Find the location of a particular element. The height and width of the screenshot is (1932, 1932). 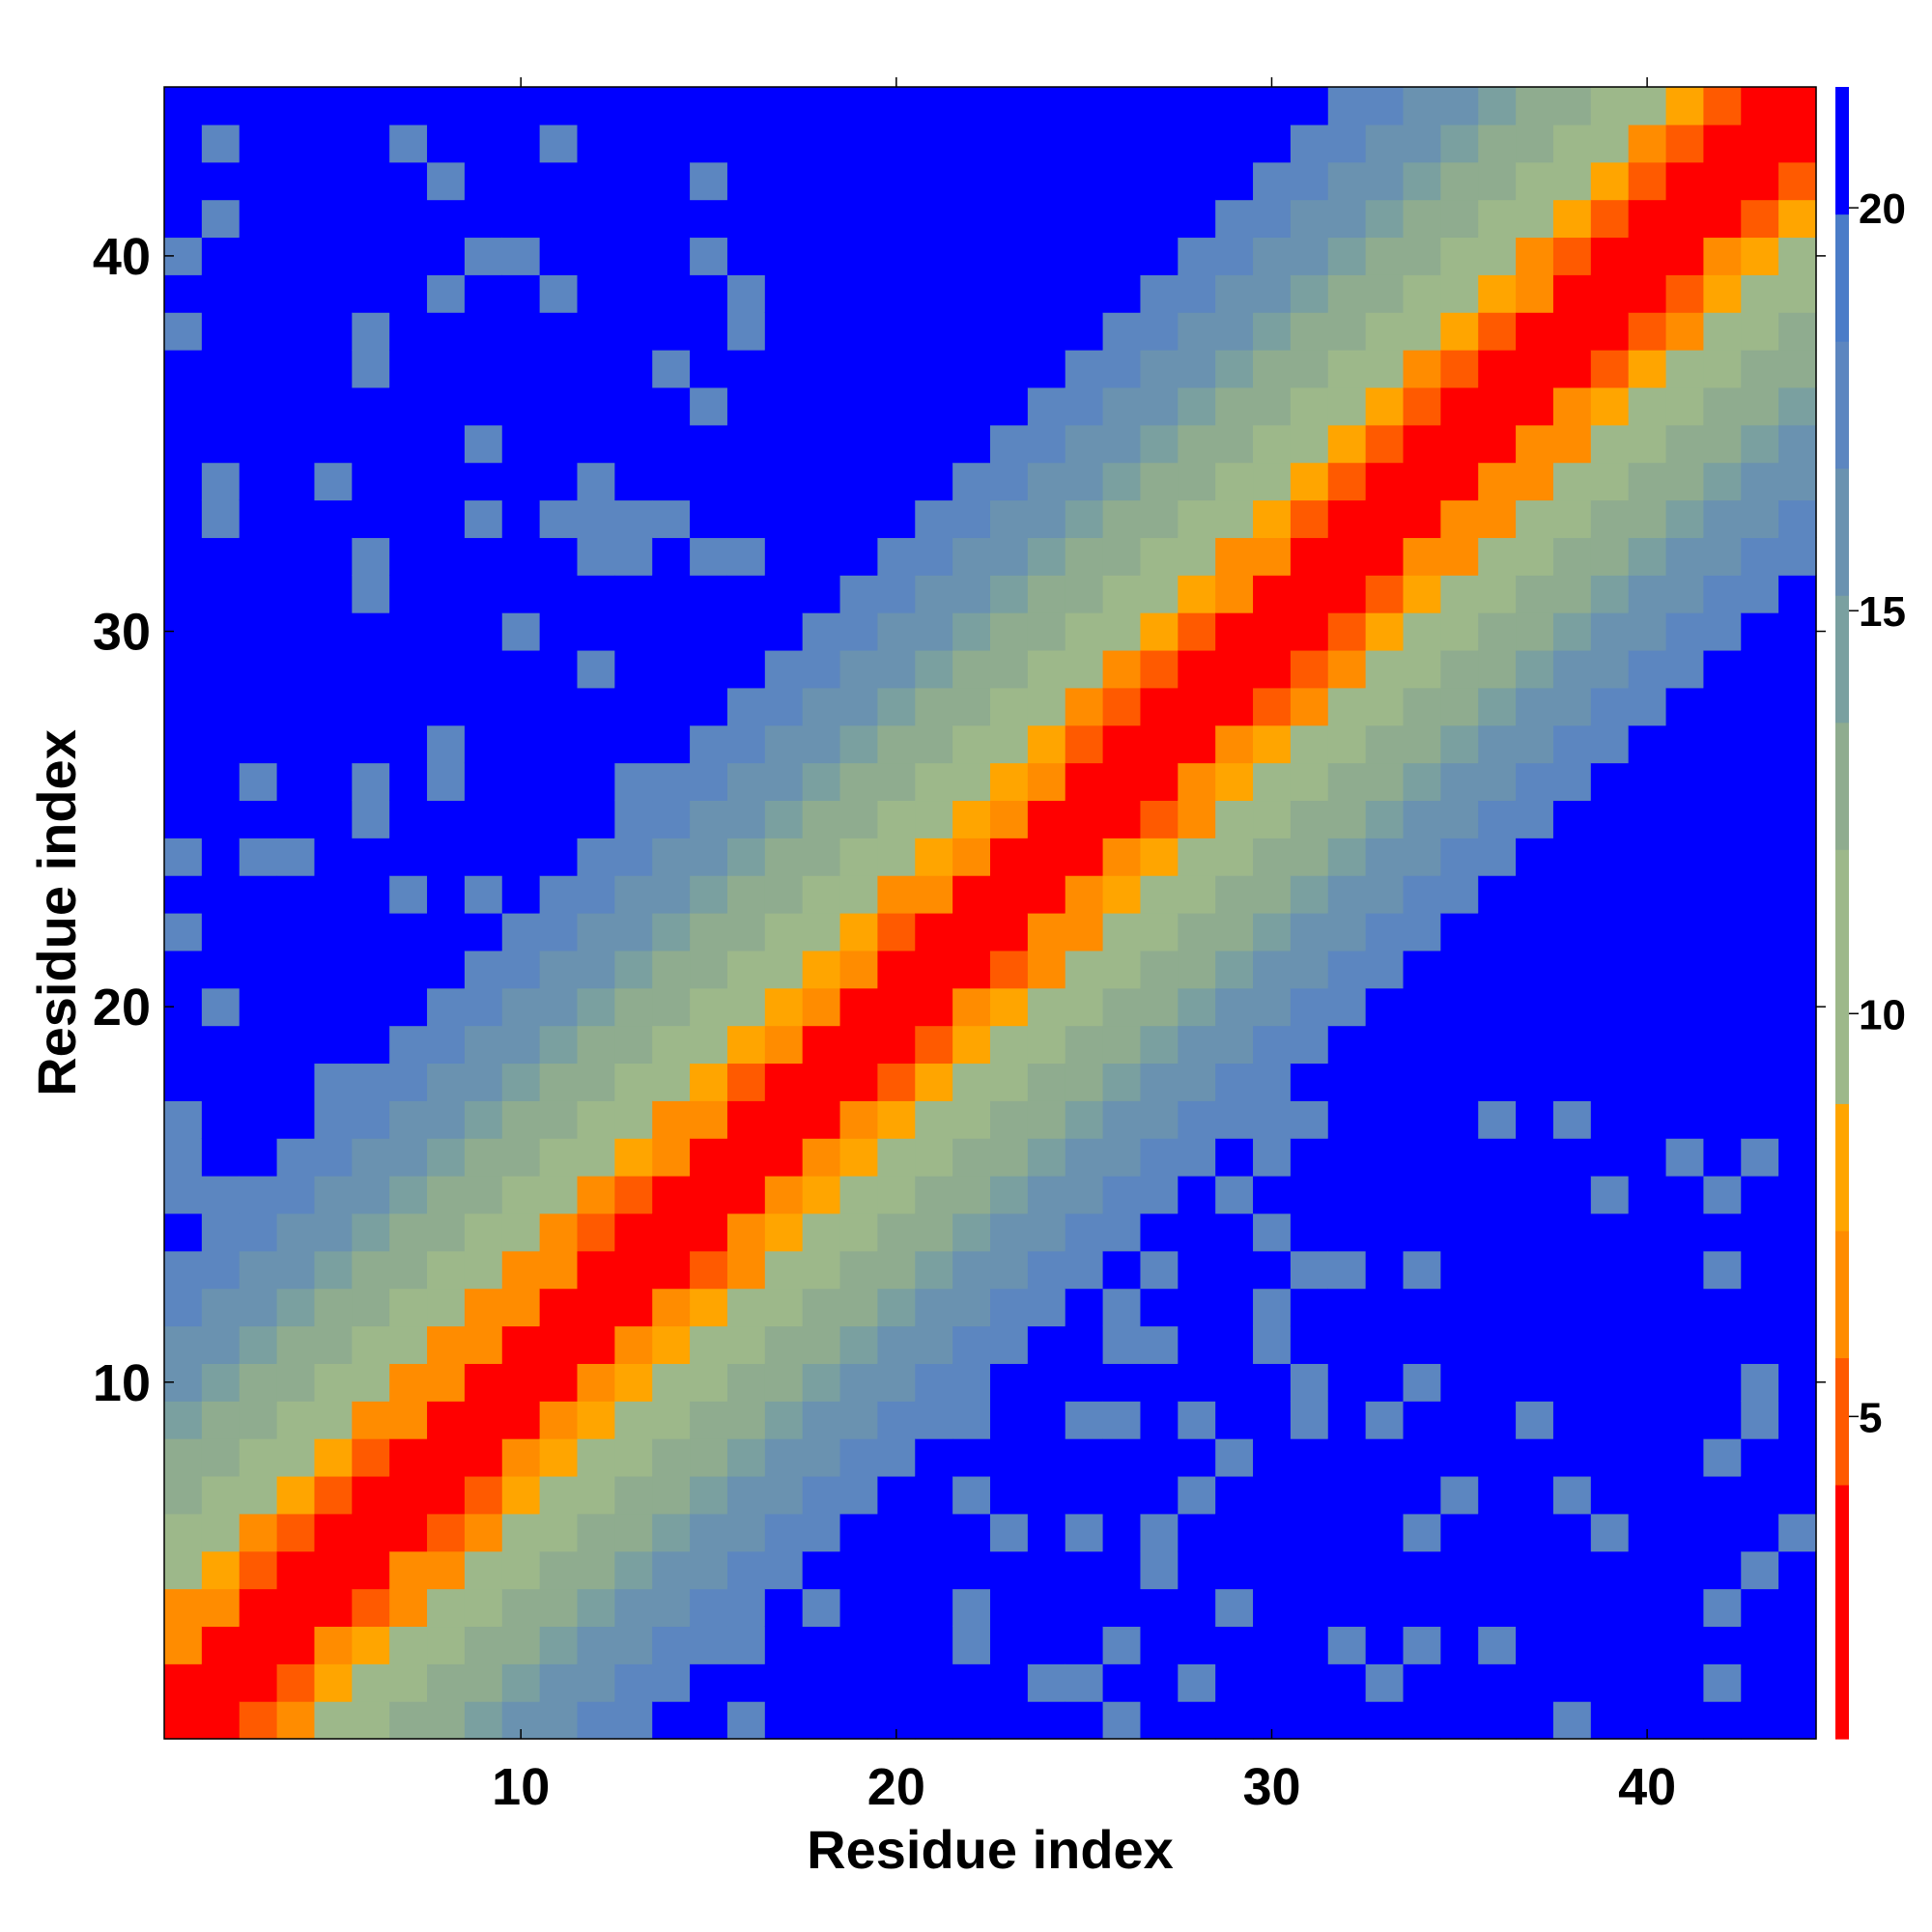

y-axis-label: Residue index is located at coordinates (56, 912).